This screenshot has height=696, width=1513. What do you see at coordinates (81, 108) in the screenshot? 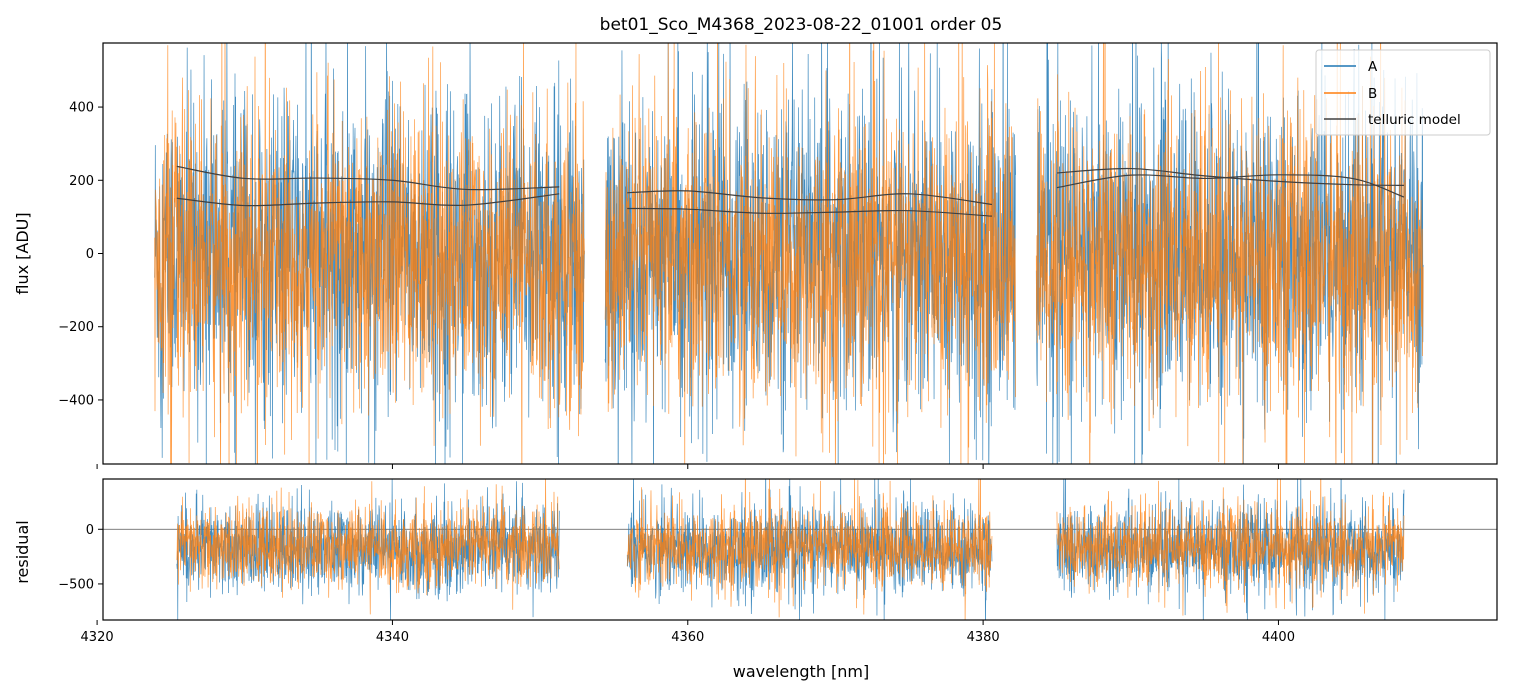
I see `flux-y-tick-label: 400` at bounding box center [81, 108].